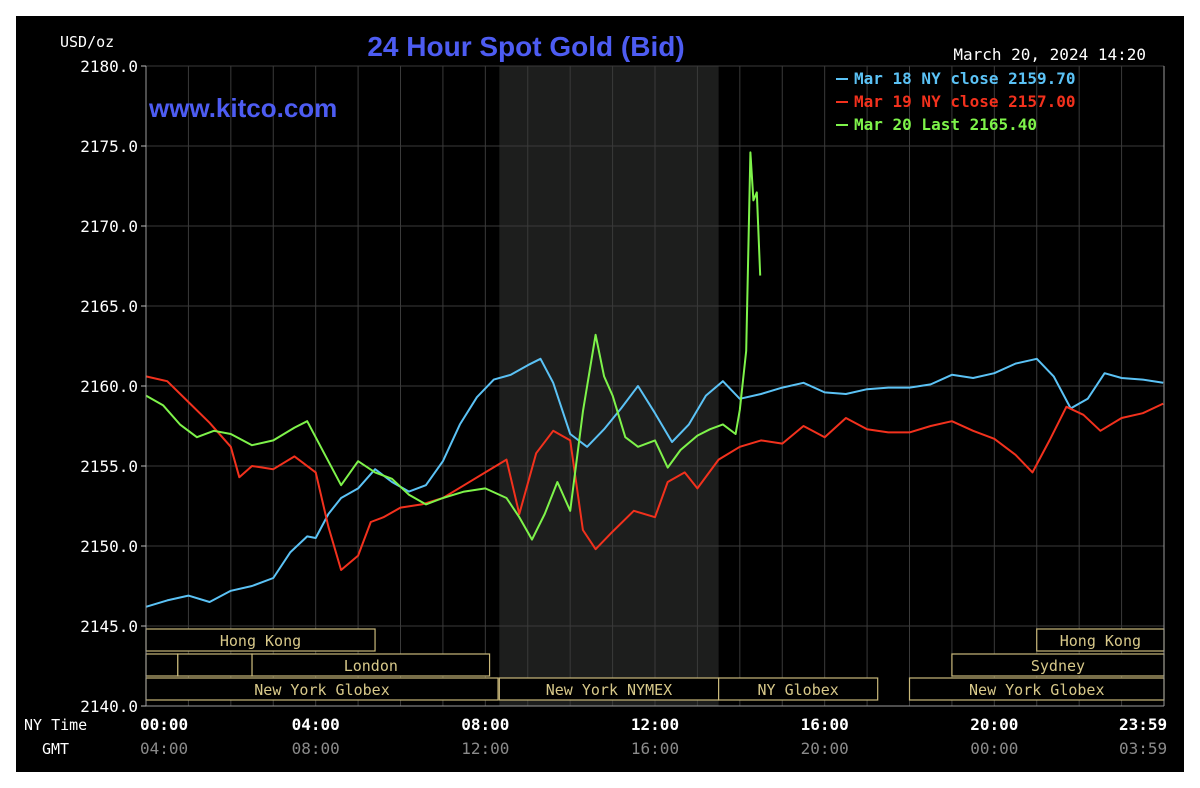 This screenshot has height=788, width=1200. Describe the element at coordinates (109, 626) in the screenshot. I see `y-tick-label: 2145.0` at that location.